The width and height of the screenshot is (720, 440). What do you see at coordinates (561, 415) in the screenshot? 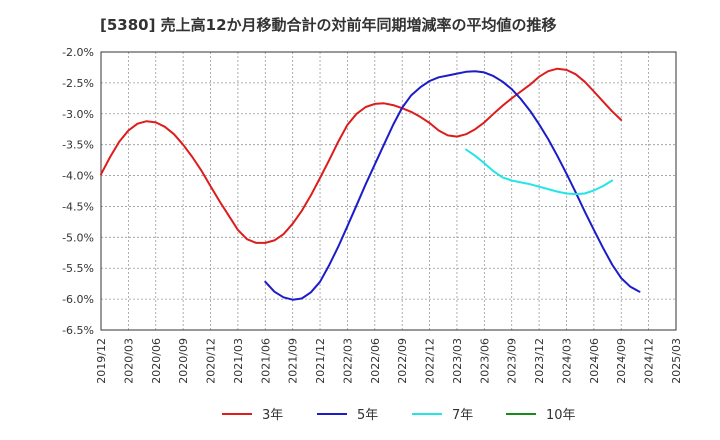
I see `legend-label-3: 10年` at bounding box center [561, 415].